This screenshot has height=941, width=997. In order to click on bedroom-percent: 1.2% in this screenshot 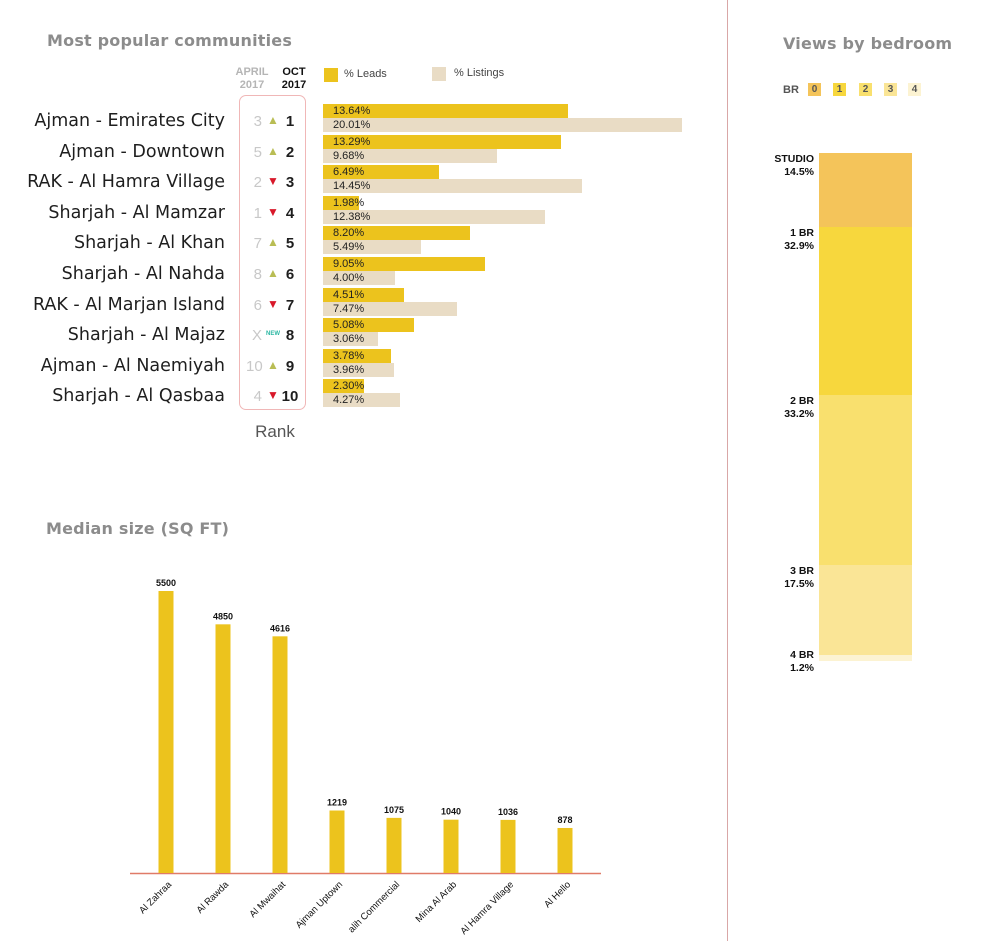, I will do `click(802, 667)`.